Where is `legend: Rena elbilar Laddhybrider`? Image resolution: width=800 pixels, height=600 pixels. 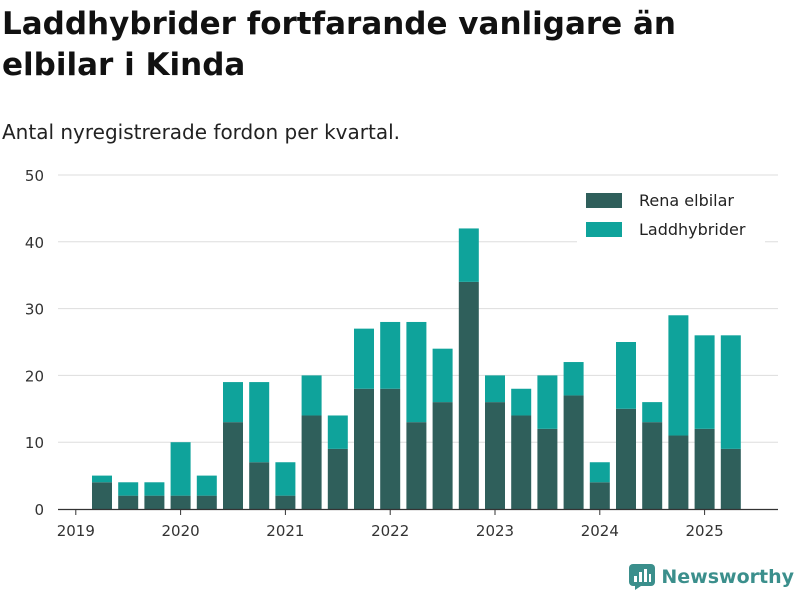
legend: Rena elbilar Laddhybrider is located at coordinates (671, 214).